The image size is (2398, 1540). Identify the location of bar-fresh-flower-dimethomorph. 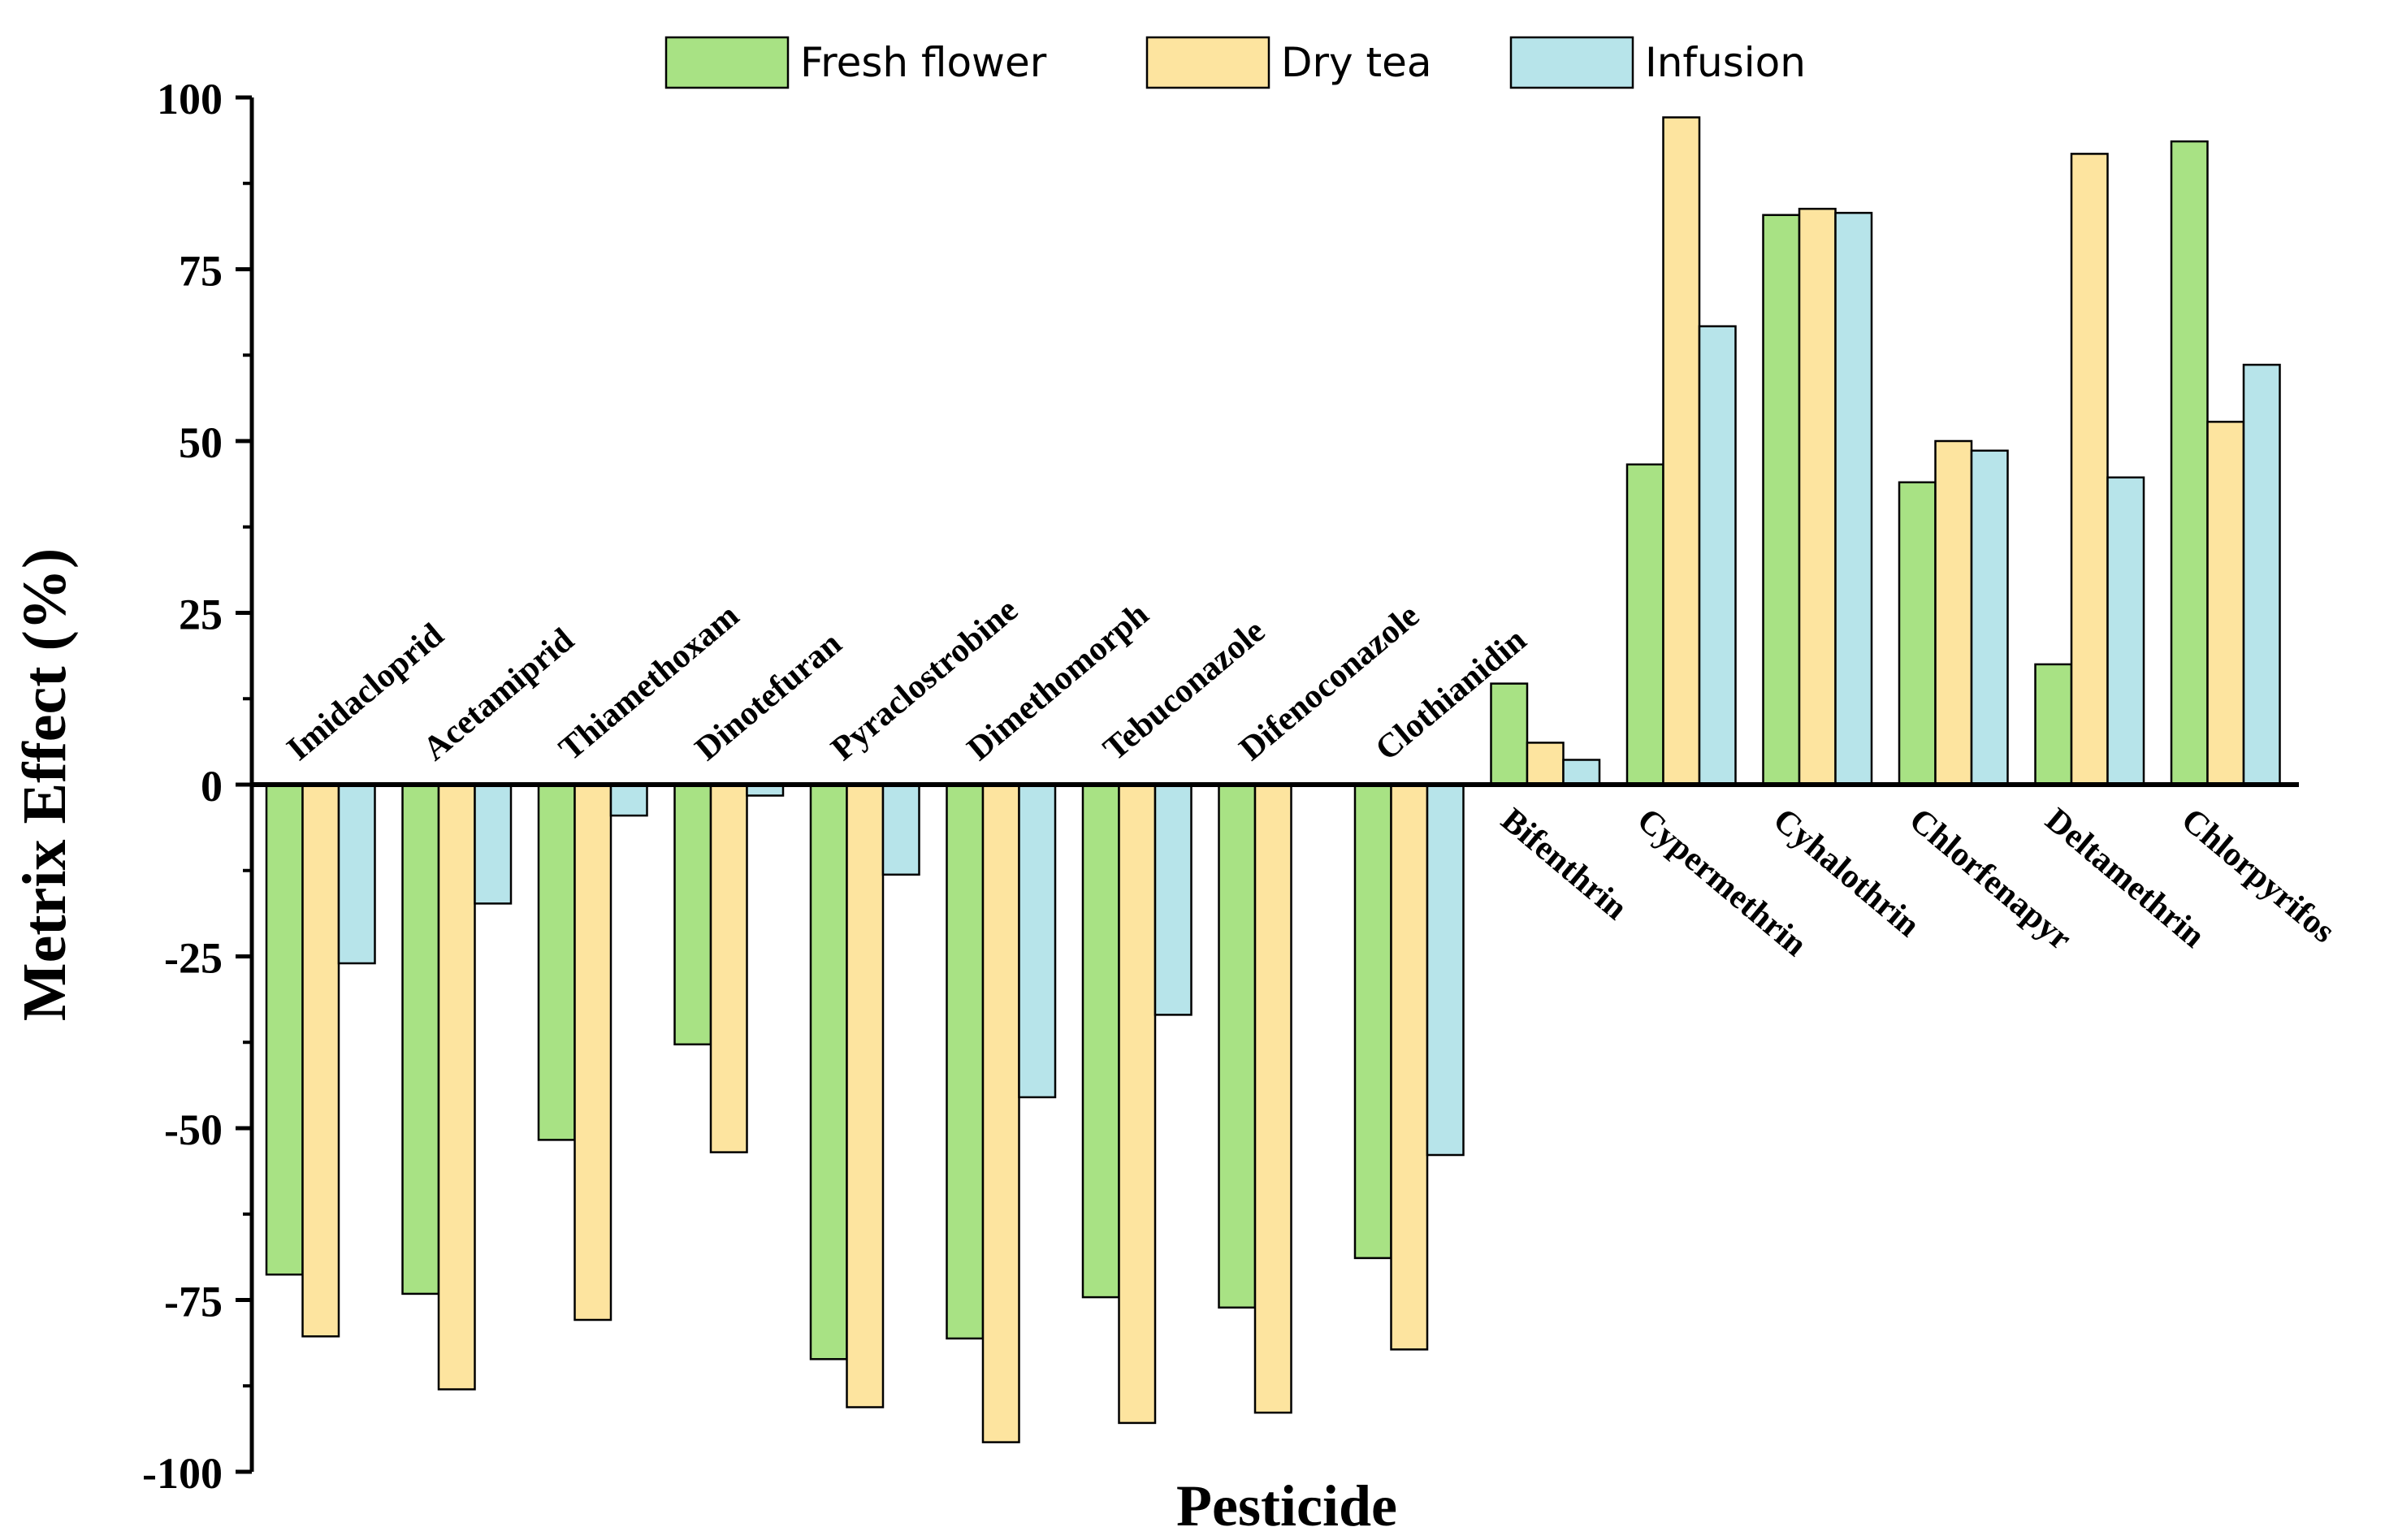
(965, 1061).